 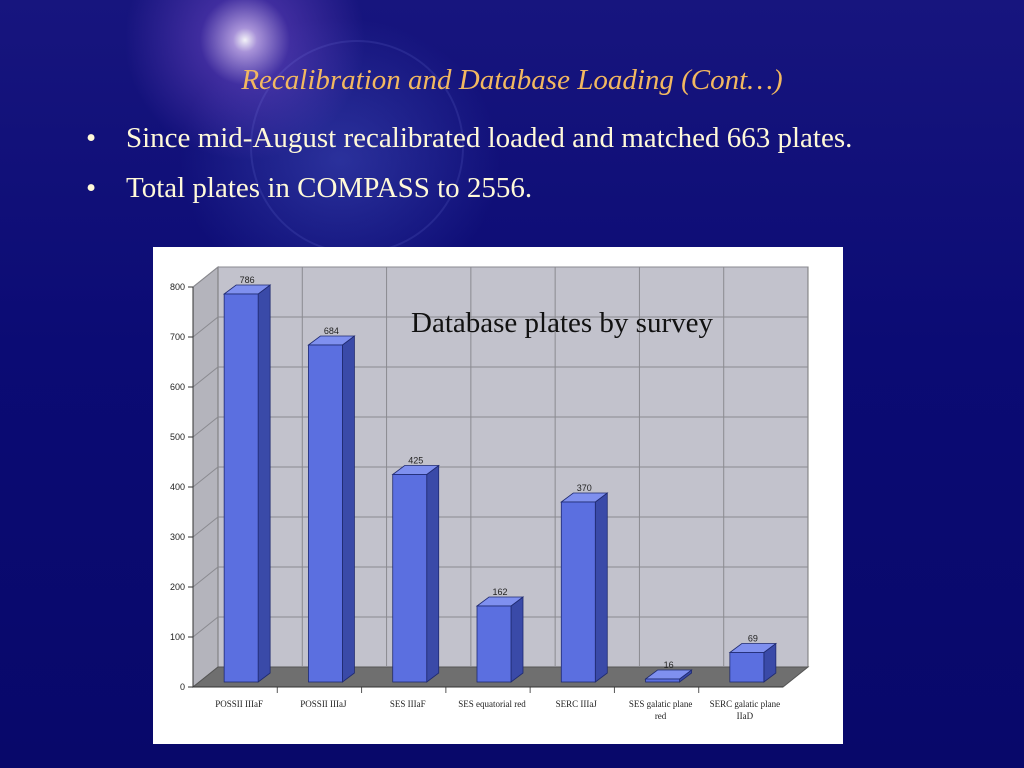 I want to click on bar-value-label: 425, so click(x=415, y=461).